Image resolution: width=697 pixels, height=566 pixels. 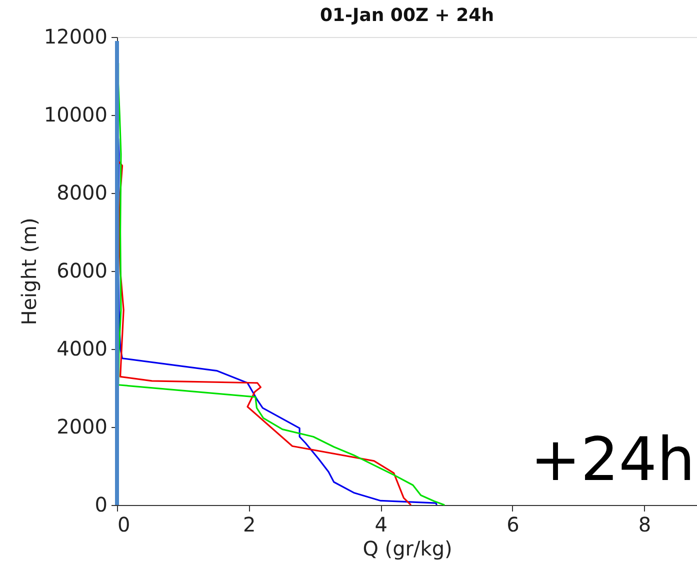 What do you see at coordinates (124, 524) in the screenshot?
I see `x-tick-label: 0` at bounding box center [124, 524].